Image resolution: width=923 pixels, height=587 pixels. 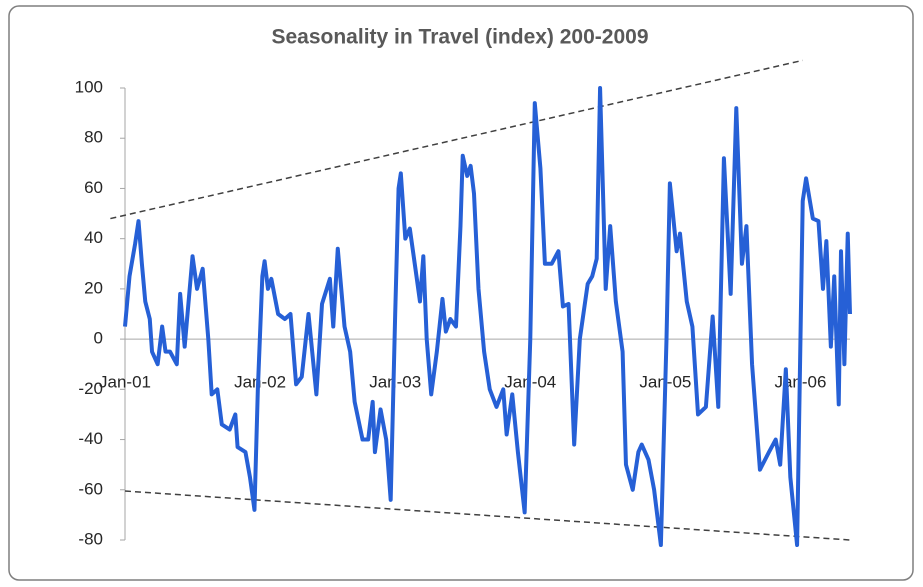 What do you see at coordinates (90, 538) in the screenshot?
I see `y-tick-label: -80` at bounding box center [90, 538].